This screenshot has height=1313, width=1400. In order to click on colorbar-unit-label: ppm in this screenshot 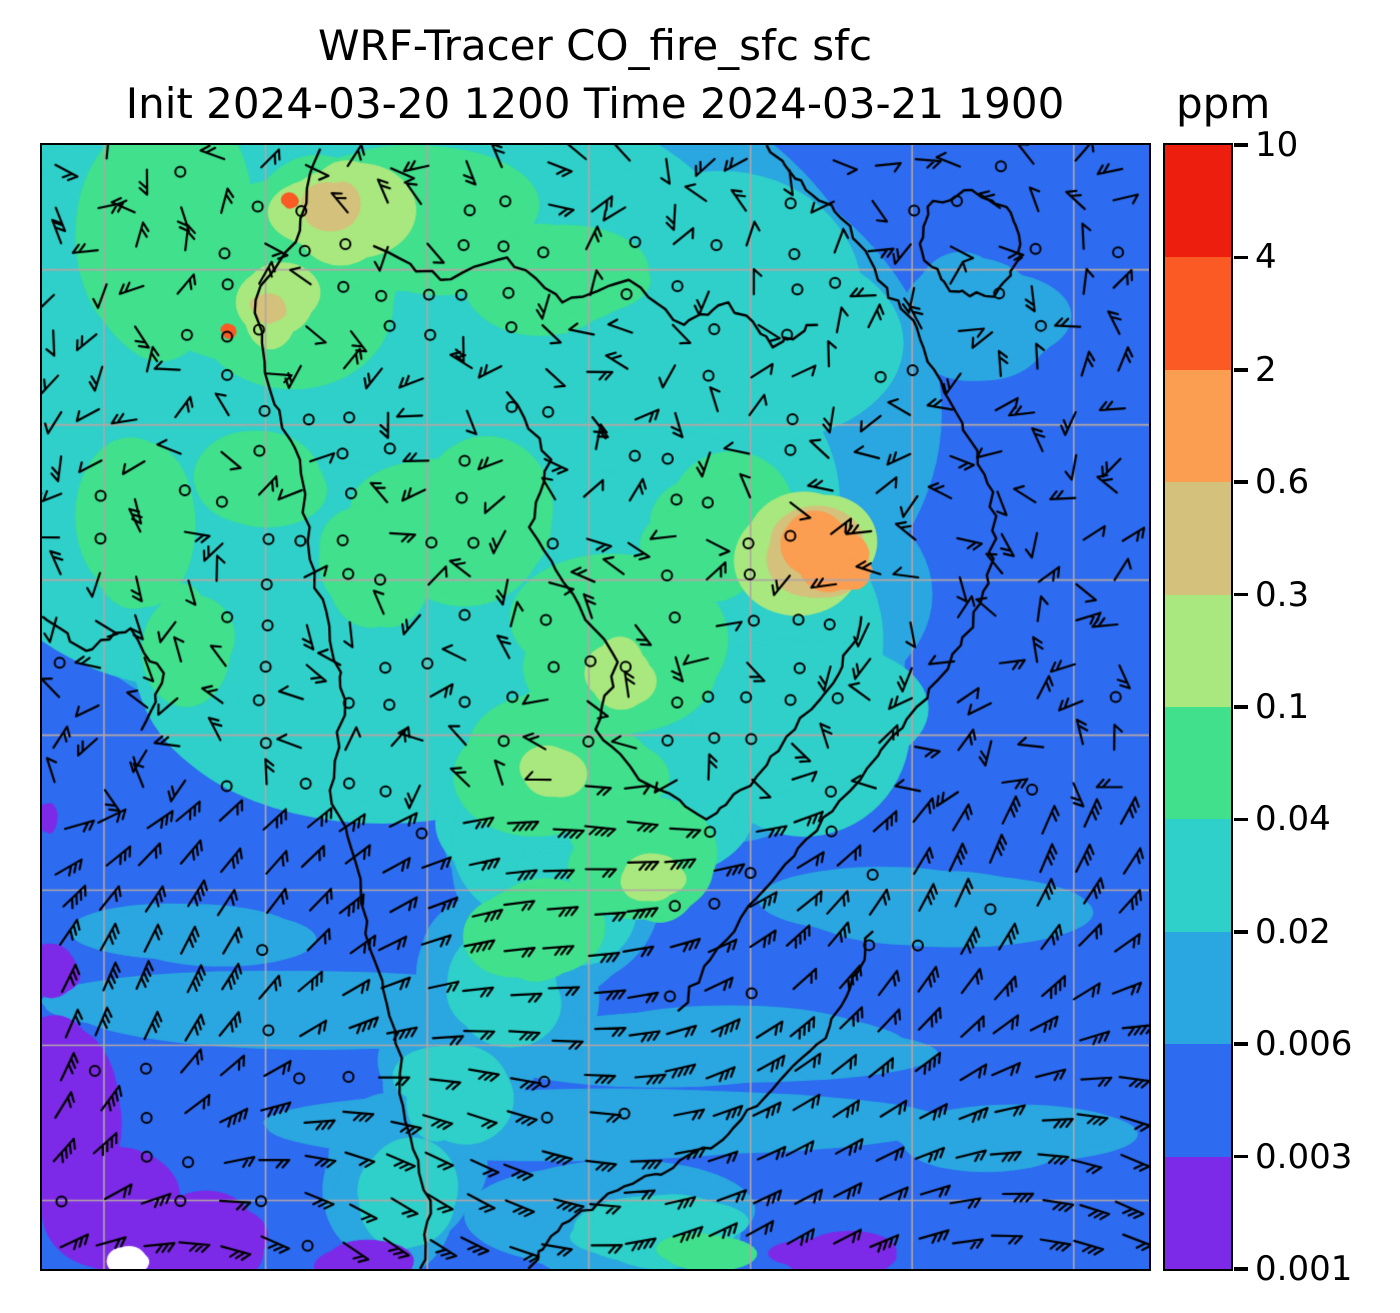, I will do `click(1223, 103)`.